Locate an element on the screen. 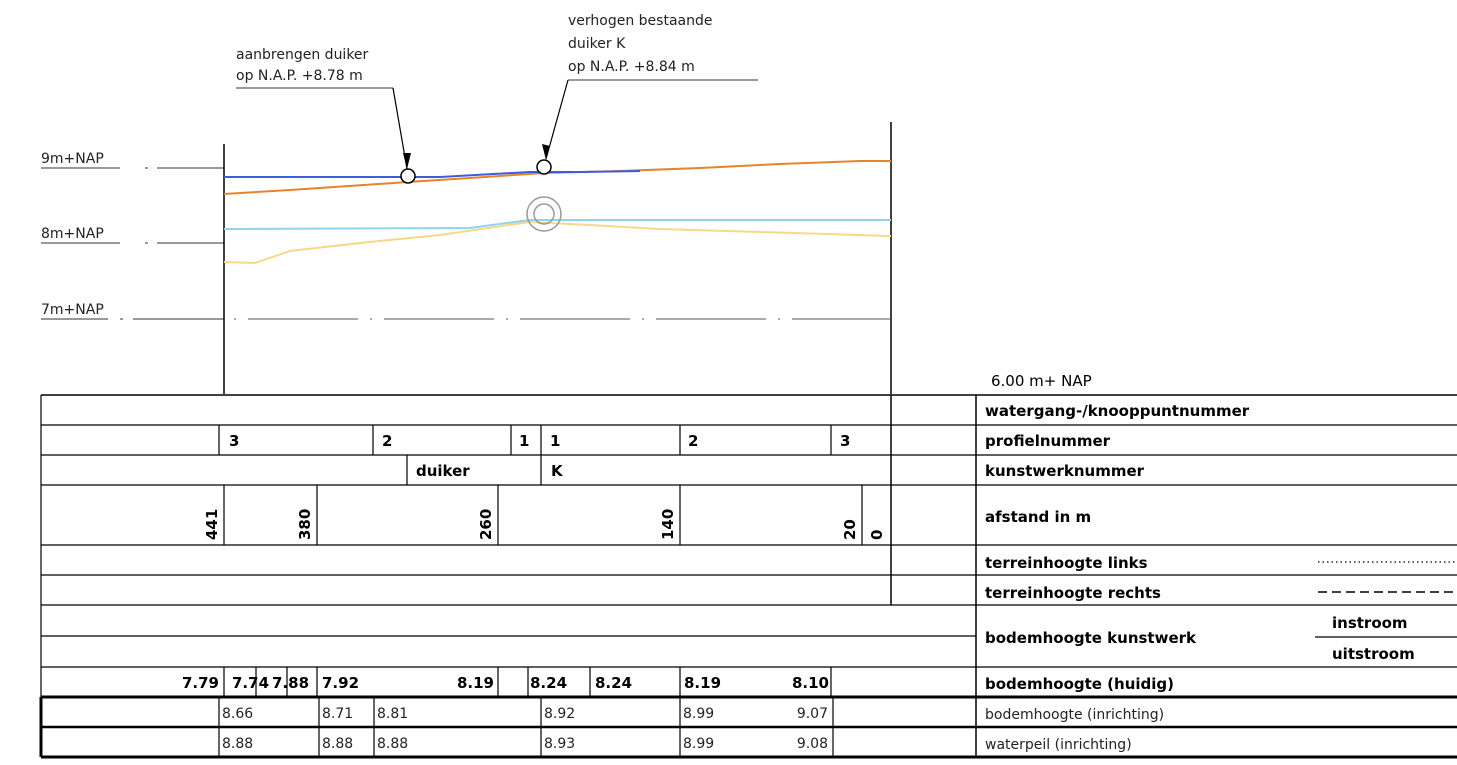  row-label-profiel: profielnummer is located at coordinates (1048, 441).